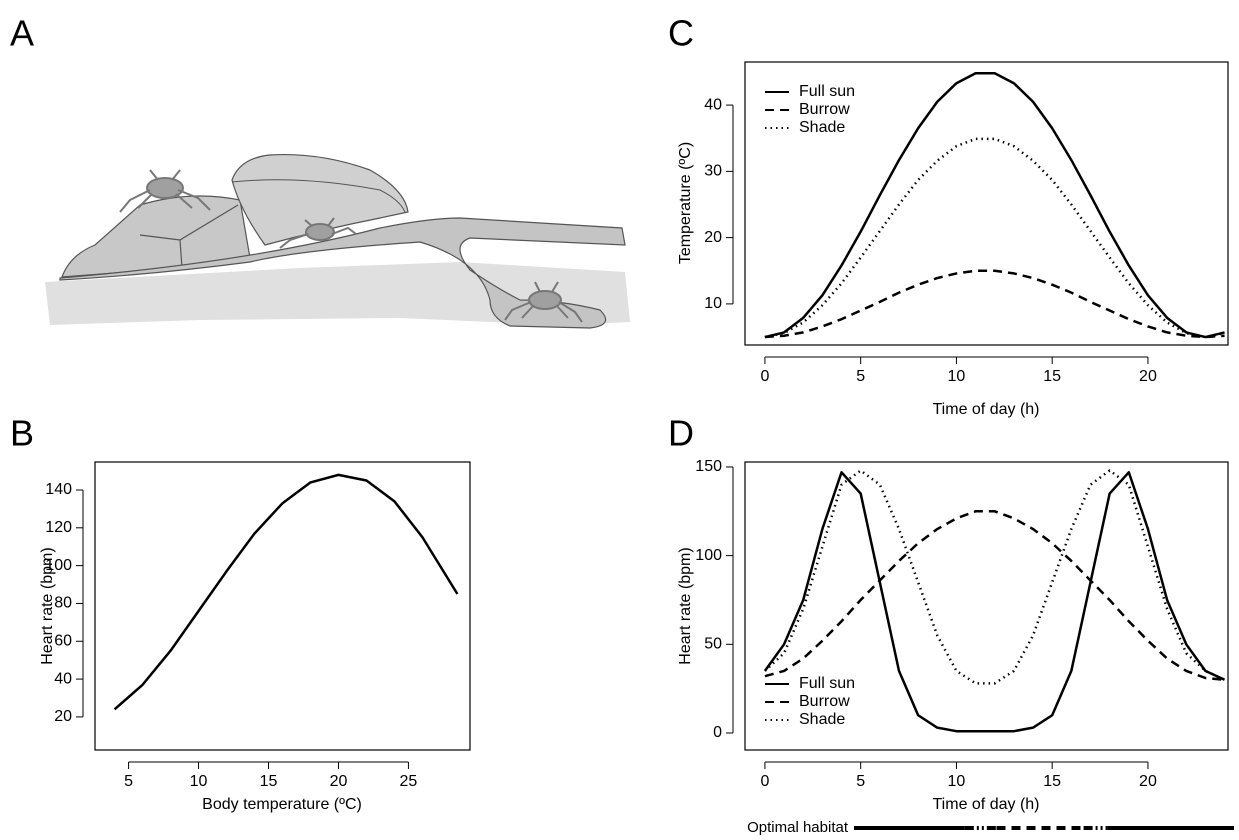  Describe the element at coordinates (58, 489) in the screenshot. I see `y-tick-label: 140` at that location.